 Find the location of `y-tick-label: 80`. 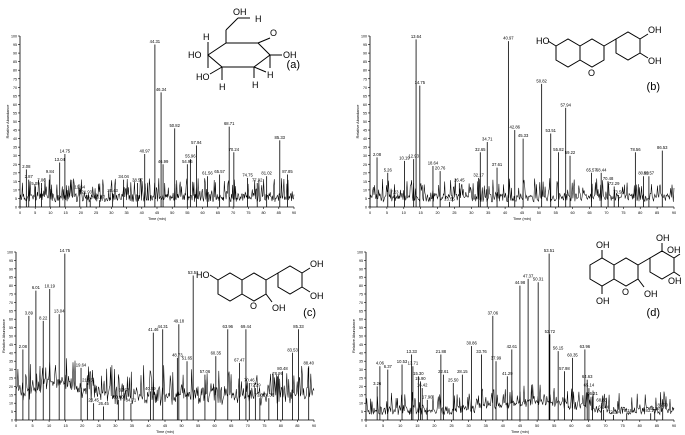

y-tick-label: 80 is located at coordinates (15, 71).